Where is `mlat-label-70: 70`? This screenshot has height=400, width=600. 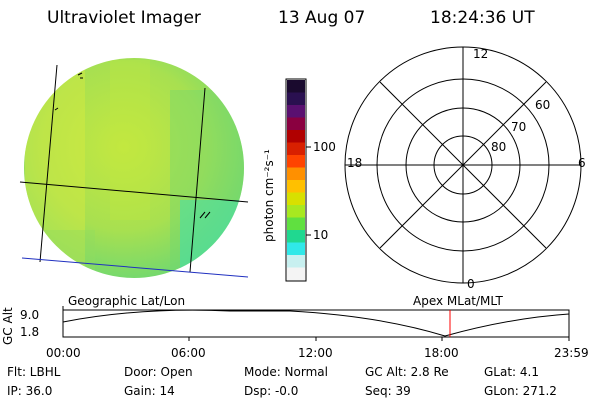 mlat-label-70: 70 is located at coordinates (519, 127).